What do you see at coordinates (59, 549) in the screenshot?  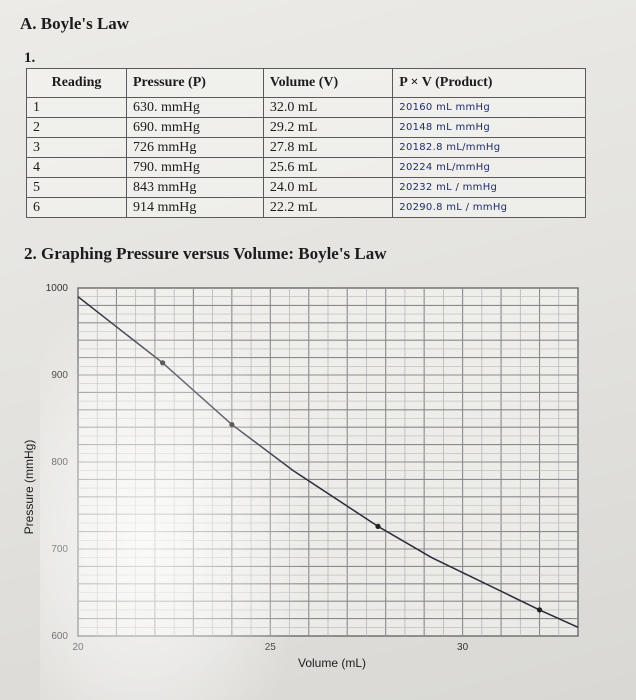 I see `y-tick-label: 700` at bounding box center [59, 549].